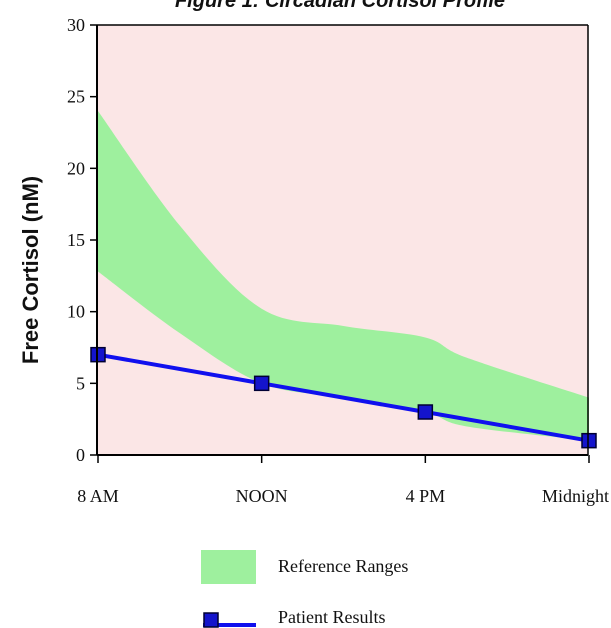 The width and height of the screenshot is (611, 628). I want to click on y-tick-label: 5, so click(80, 383).